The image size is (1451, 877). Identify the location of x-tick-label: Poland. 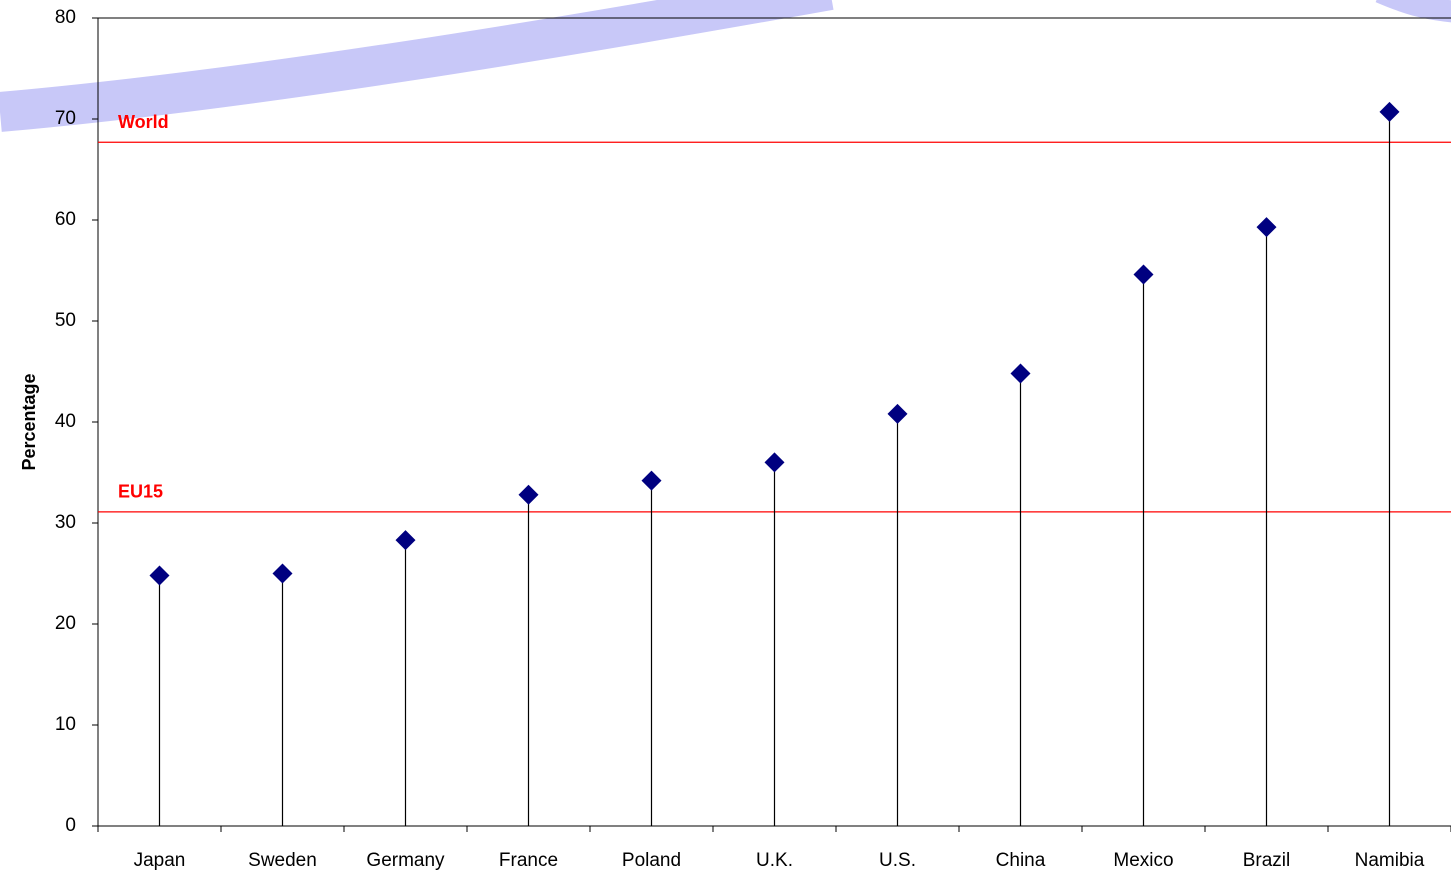
(651, 860).